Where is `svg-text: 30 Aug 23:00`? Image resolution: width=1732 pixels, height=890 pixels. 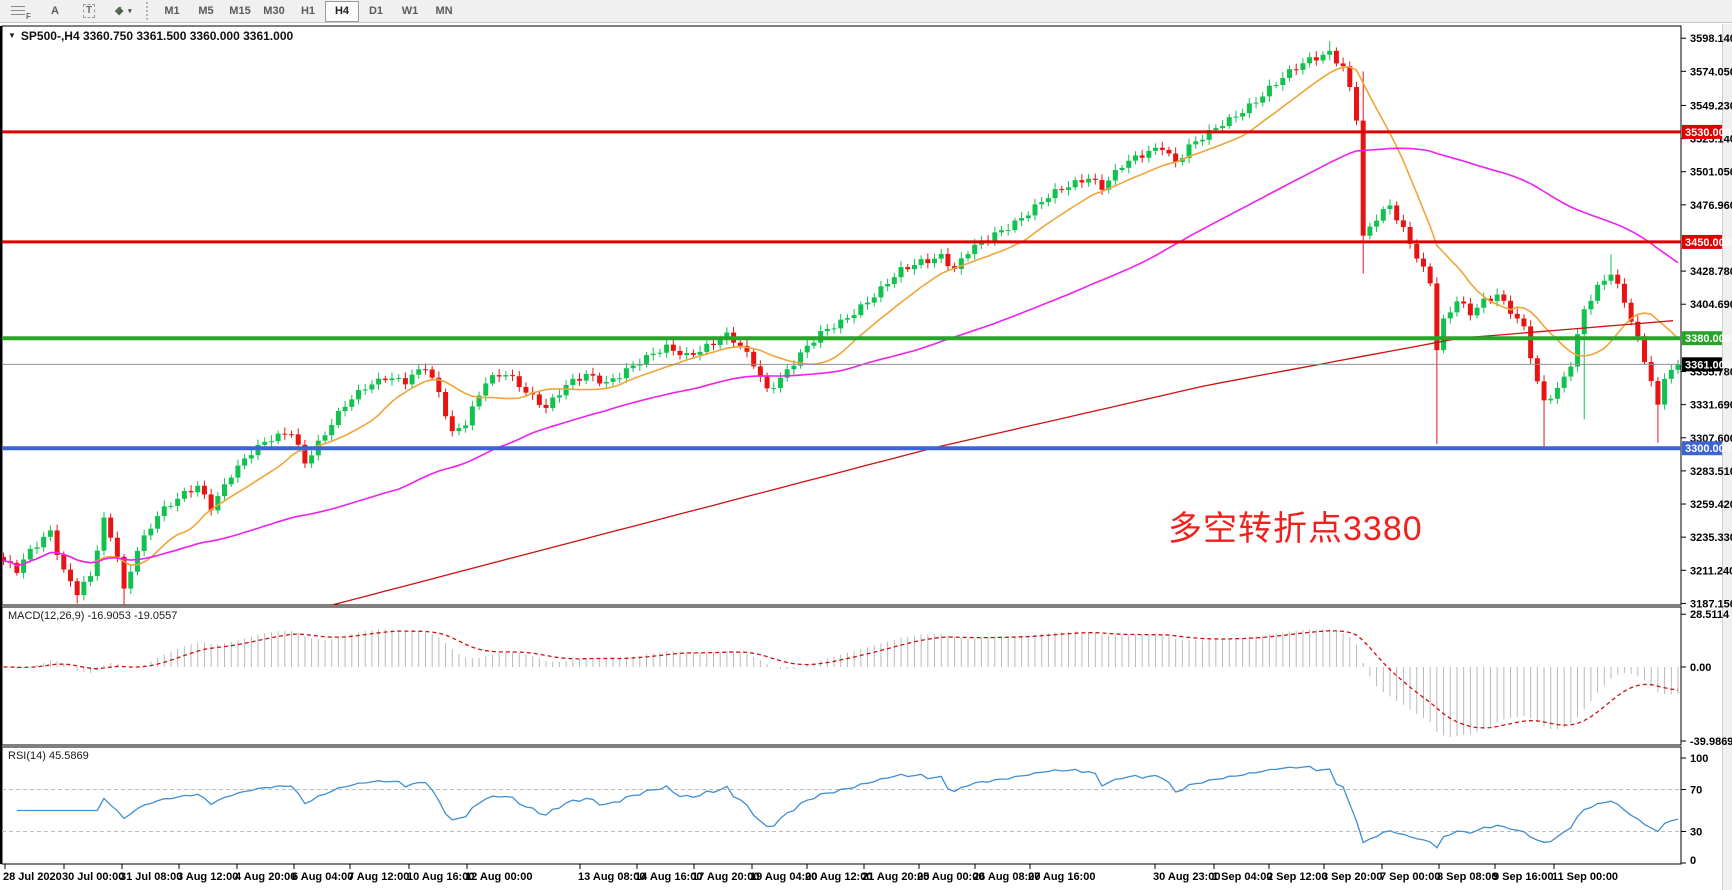
svg-text: 30 Aug 23:00 is located at coordinates (1186, 877).